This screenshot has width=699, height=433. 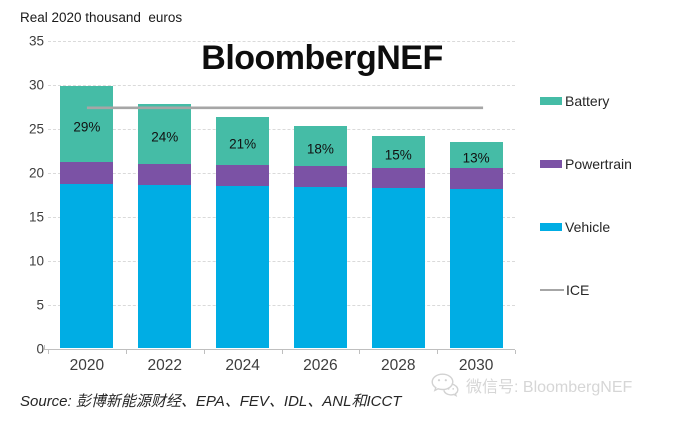 What do you see at coordinates (320, 365) in the screenshot?
I see `x-tick-label: 2026` at bounding box center [320, 365].